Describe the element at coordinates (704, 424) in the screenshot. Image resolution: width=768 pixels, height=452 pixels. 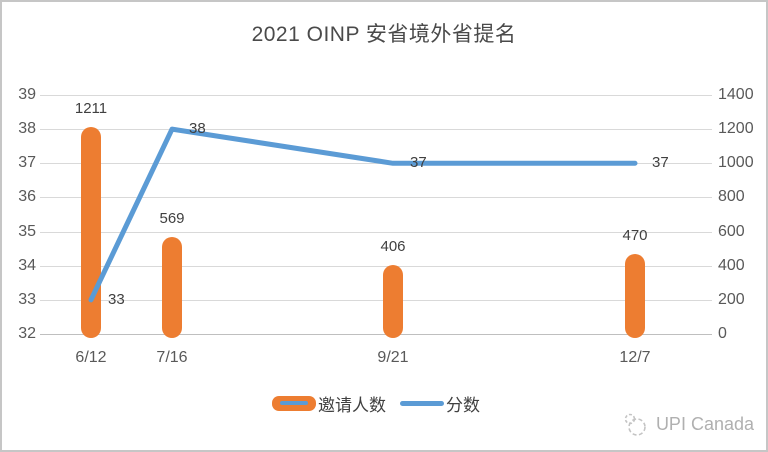
I see `watermark-text: UPI Canada` at that location.